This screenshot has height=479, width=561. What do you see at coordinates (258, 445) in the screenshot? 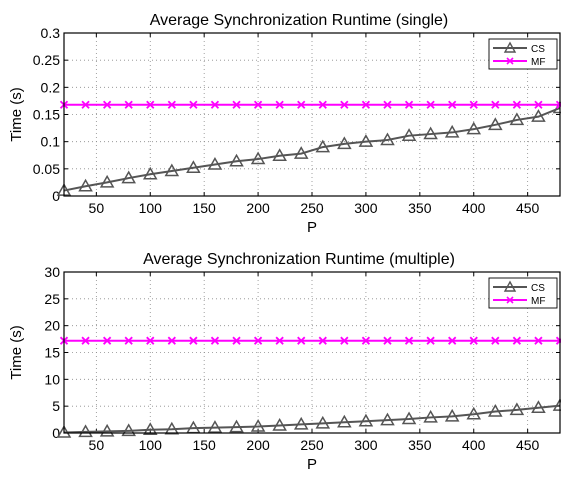
I see `x-tick-label: 200` at bounding box center [258, 445].